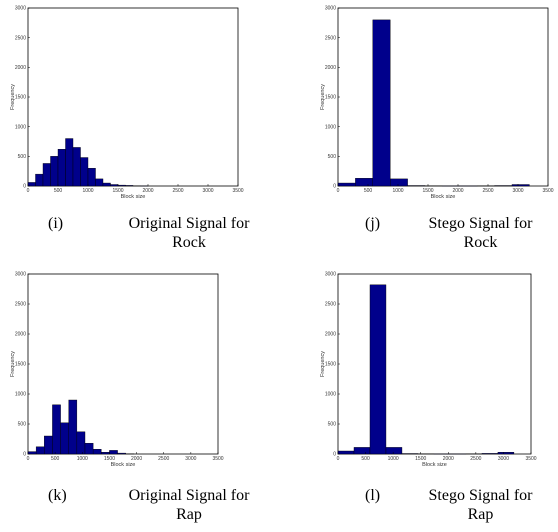  What do you see at coordinates (117, 191) in the screenshot?
I see `x-tick-label-i-3: 1500` at bounding box center [117, 191].